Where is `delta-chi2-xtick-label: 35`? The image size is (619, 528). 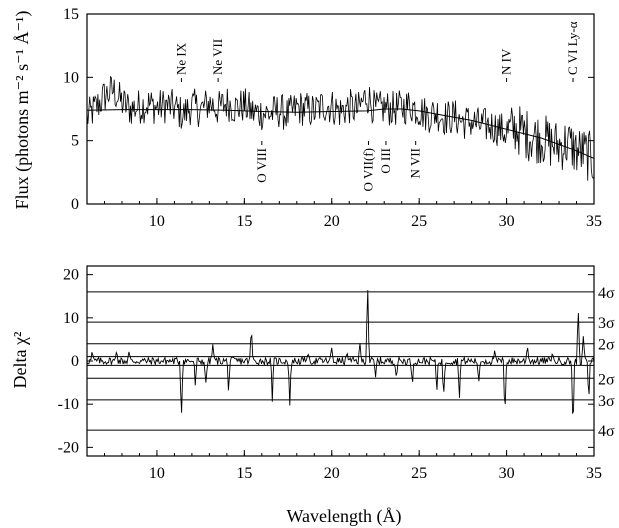
delta-chi2-xtick-label: 35 is located at coordinates (594, 473).